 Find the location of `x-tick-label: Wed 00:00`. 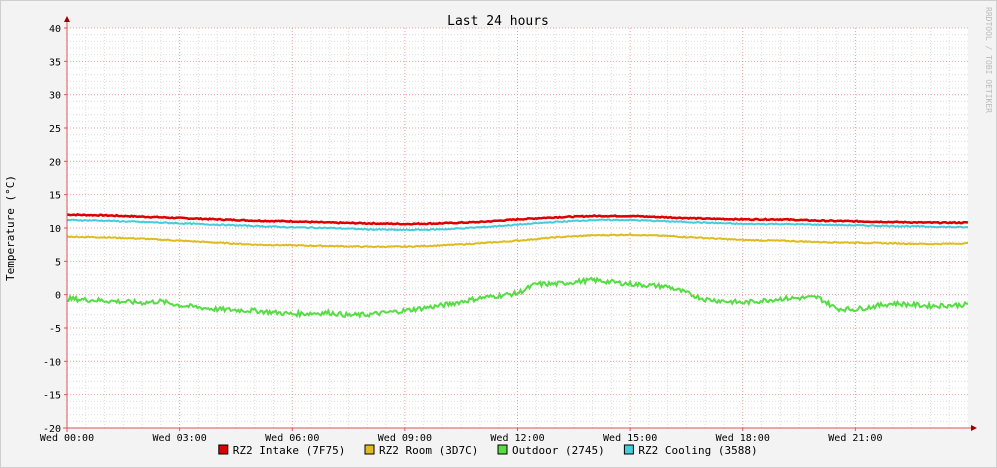

x-tick-label: Wed 00:00 is located at coordinates (67, 438).